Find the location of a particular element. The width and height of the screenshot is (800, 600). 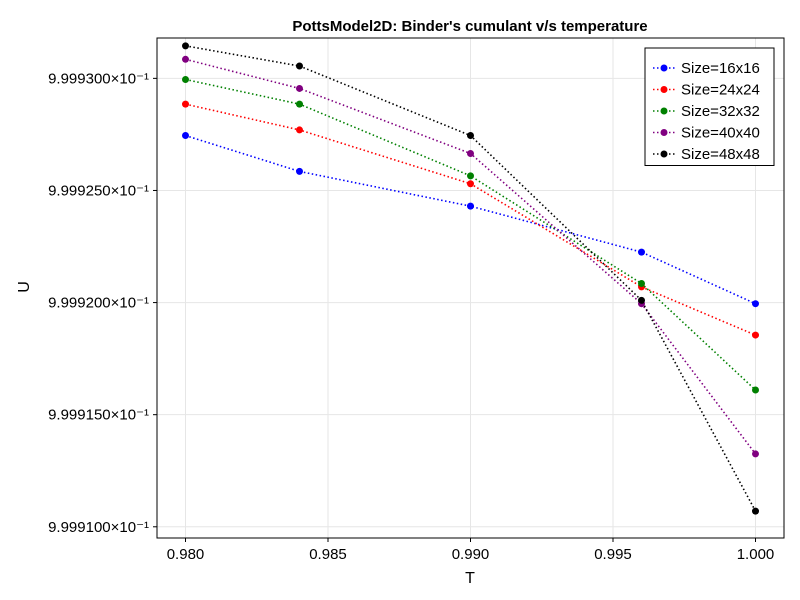

x-tick-label: 0.995 is located at coordinates (613, 554).